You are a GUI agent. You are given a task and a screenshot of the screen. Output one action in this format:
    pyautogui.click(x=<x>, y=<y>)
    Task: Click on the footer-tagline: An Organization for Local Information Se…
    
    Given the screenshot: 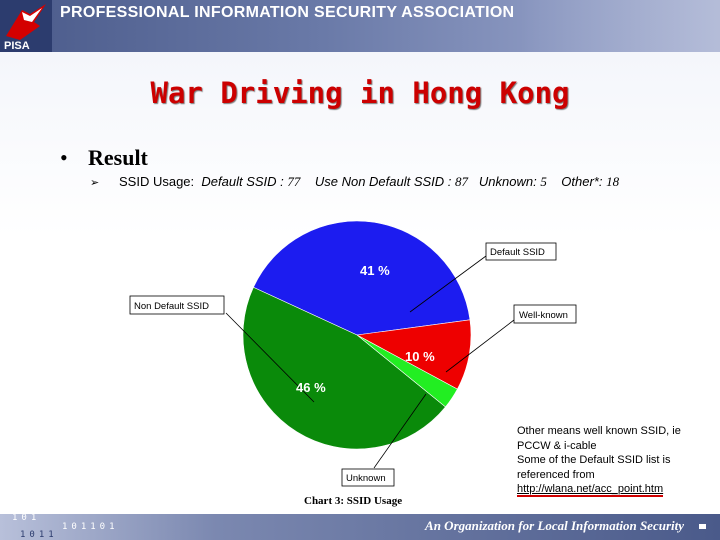 What is the action you would take?
    pyautogui.click(x=554, y=525)
    